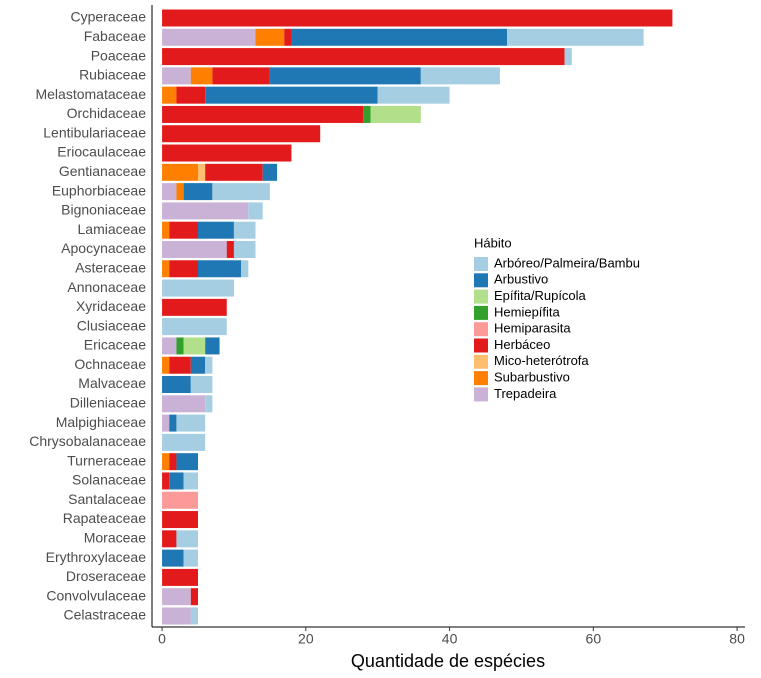  Describe the element at coordinates (567, 262) in the screenshot. I see `legend-label: Arbóreo/Palmeira/Bambu` at that location.